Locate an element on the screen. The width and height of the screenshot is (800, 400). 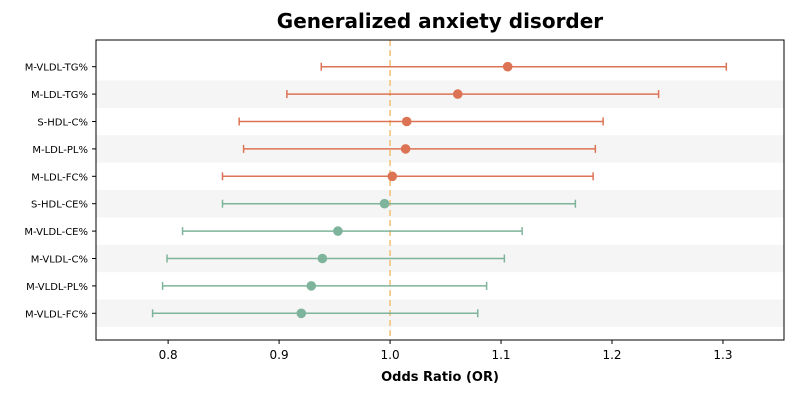
y-tick-label: M-VLDL-PL% is located at coordinates (57, 287).